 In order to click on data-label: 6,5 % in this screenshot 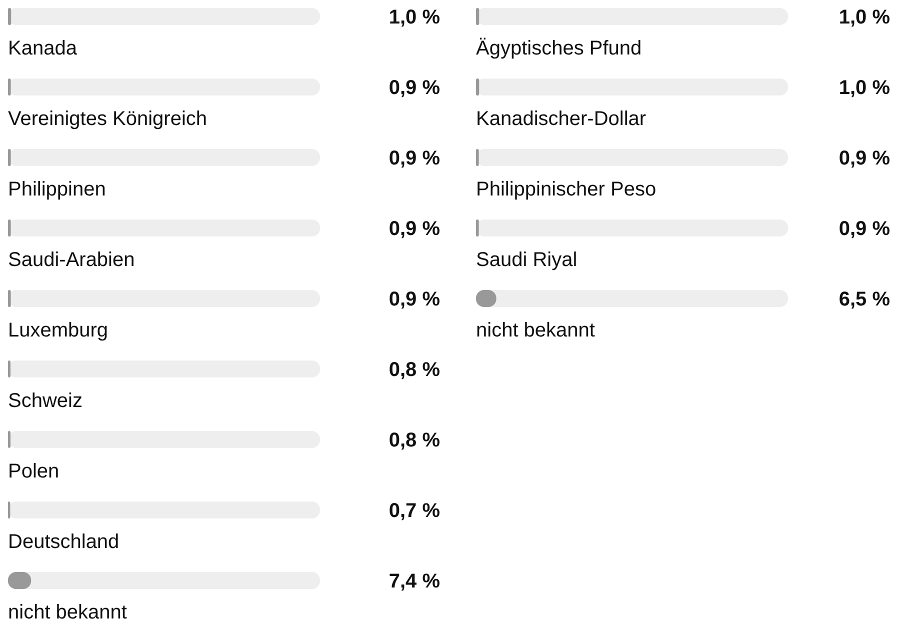, I will do `click(864, 299)`.